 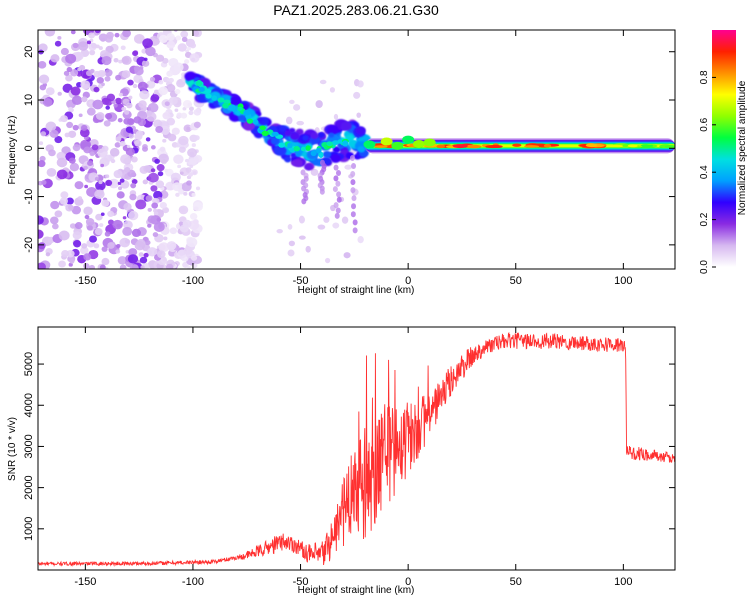 What do you see at coordinates (29, 245) in the screenshot?
I see `spectrogram-y-tick-label: -20` at bounding box center [29, 245].